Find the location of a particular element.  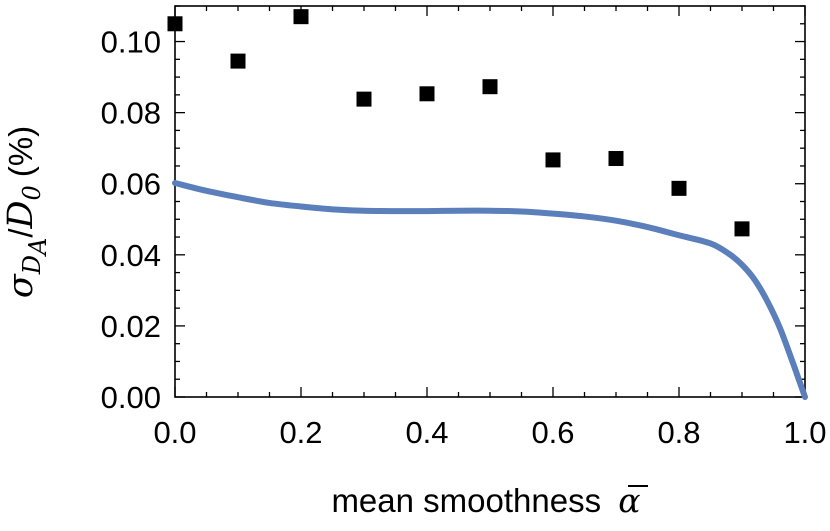

y-title-sub: D is located at coordinates (32, 265).